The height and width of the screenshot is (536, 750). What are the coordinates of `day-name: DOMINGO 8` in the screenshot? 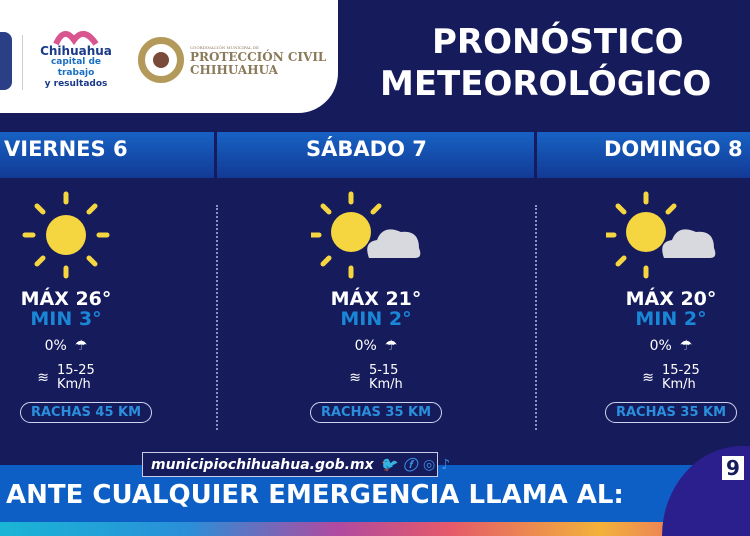 It's located at (673, 149).